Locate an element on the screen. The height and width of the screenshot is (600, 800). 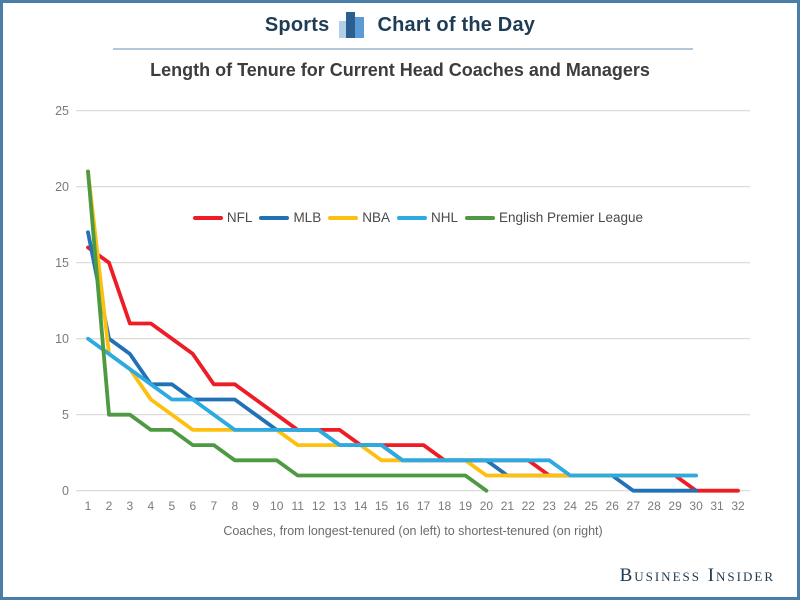
brand-sports-label: Sports is located at coordinates (297, 25).